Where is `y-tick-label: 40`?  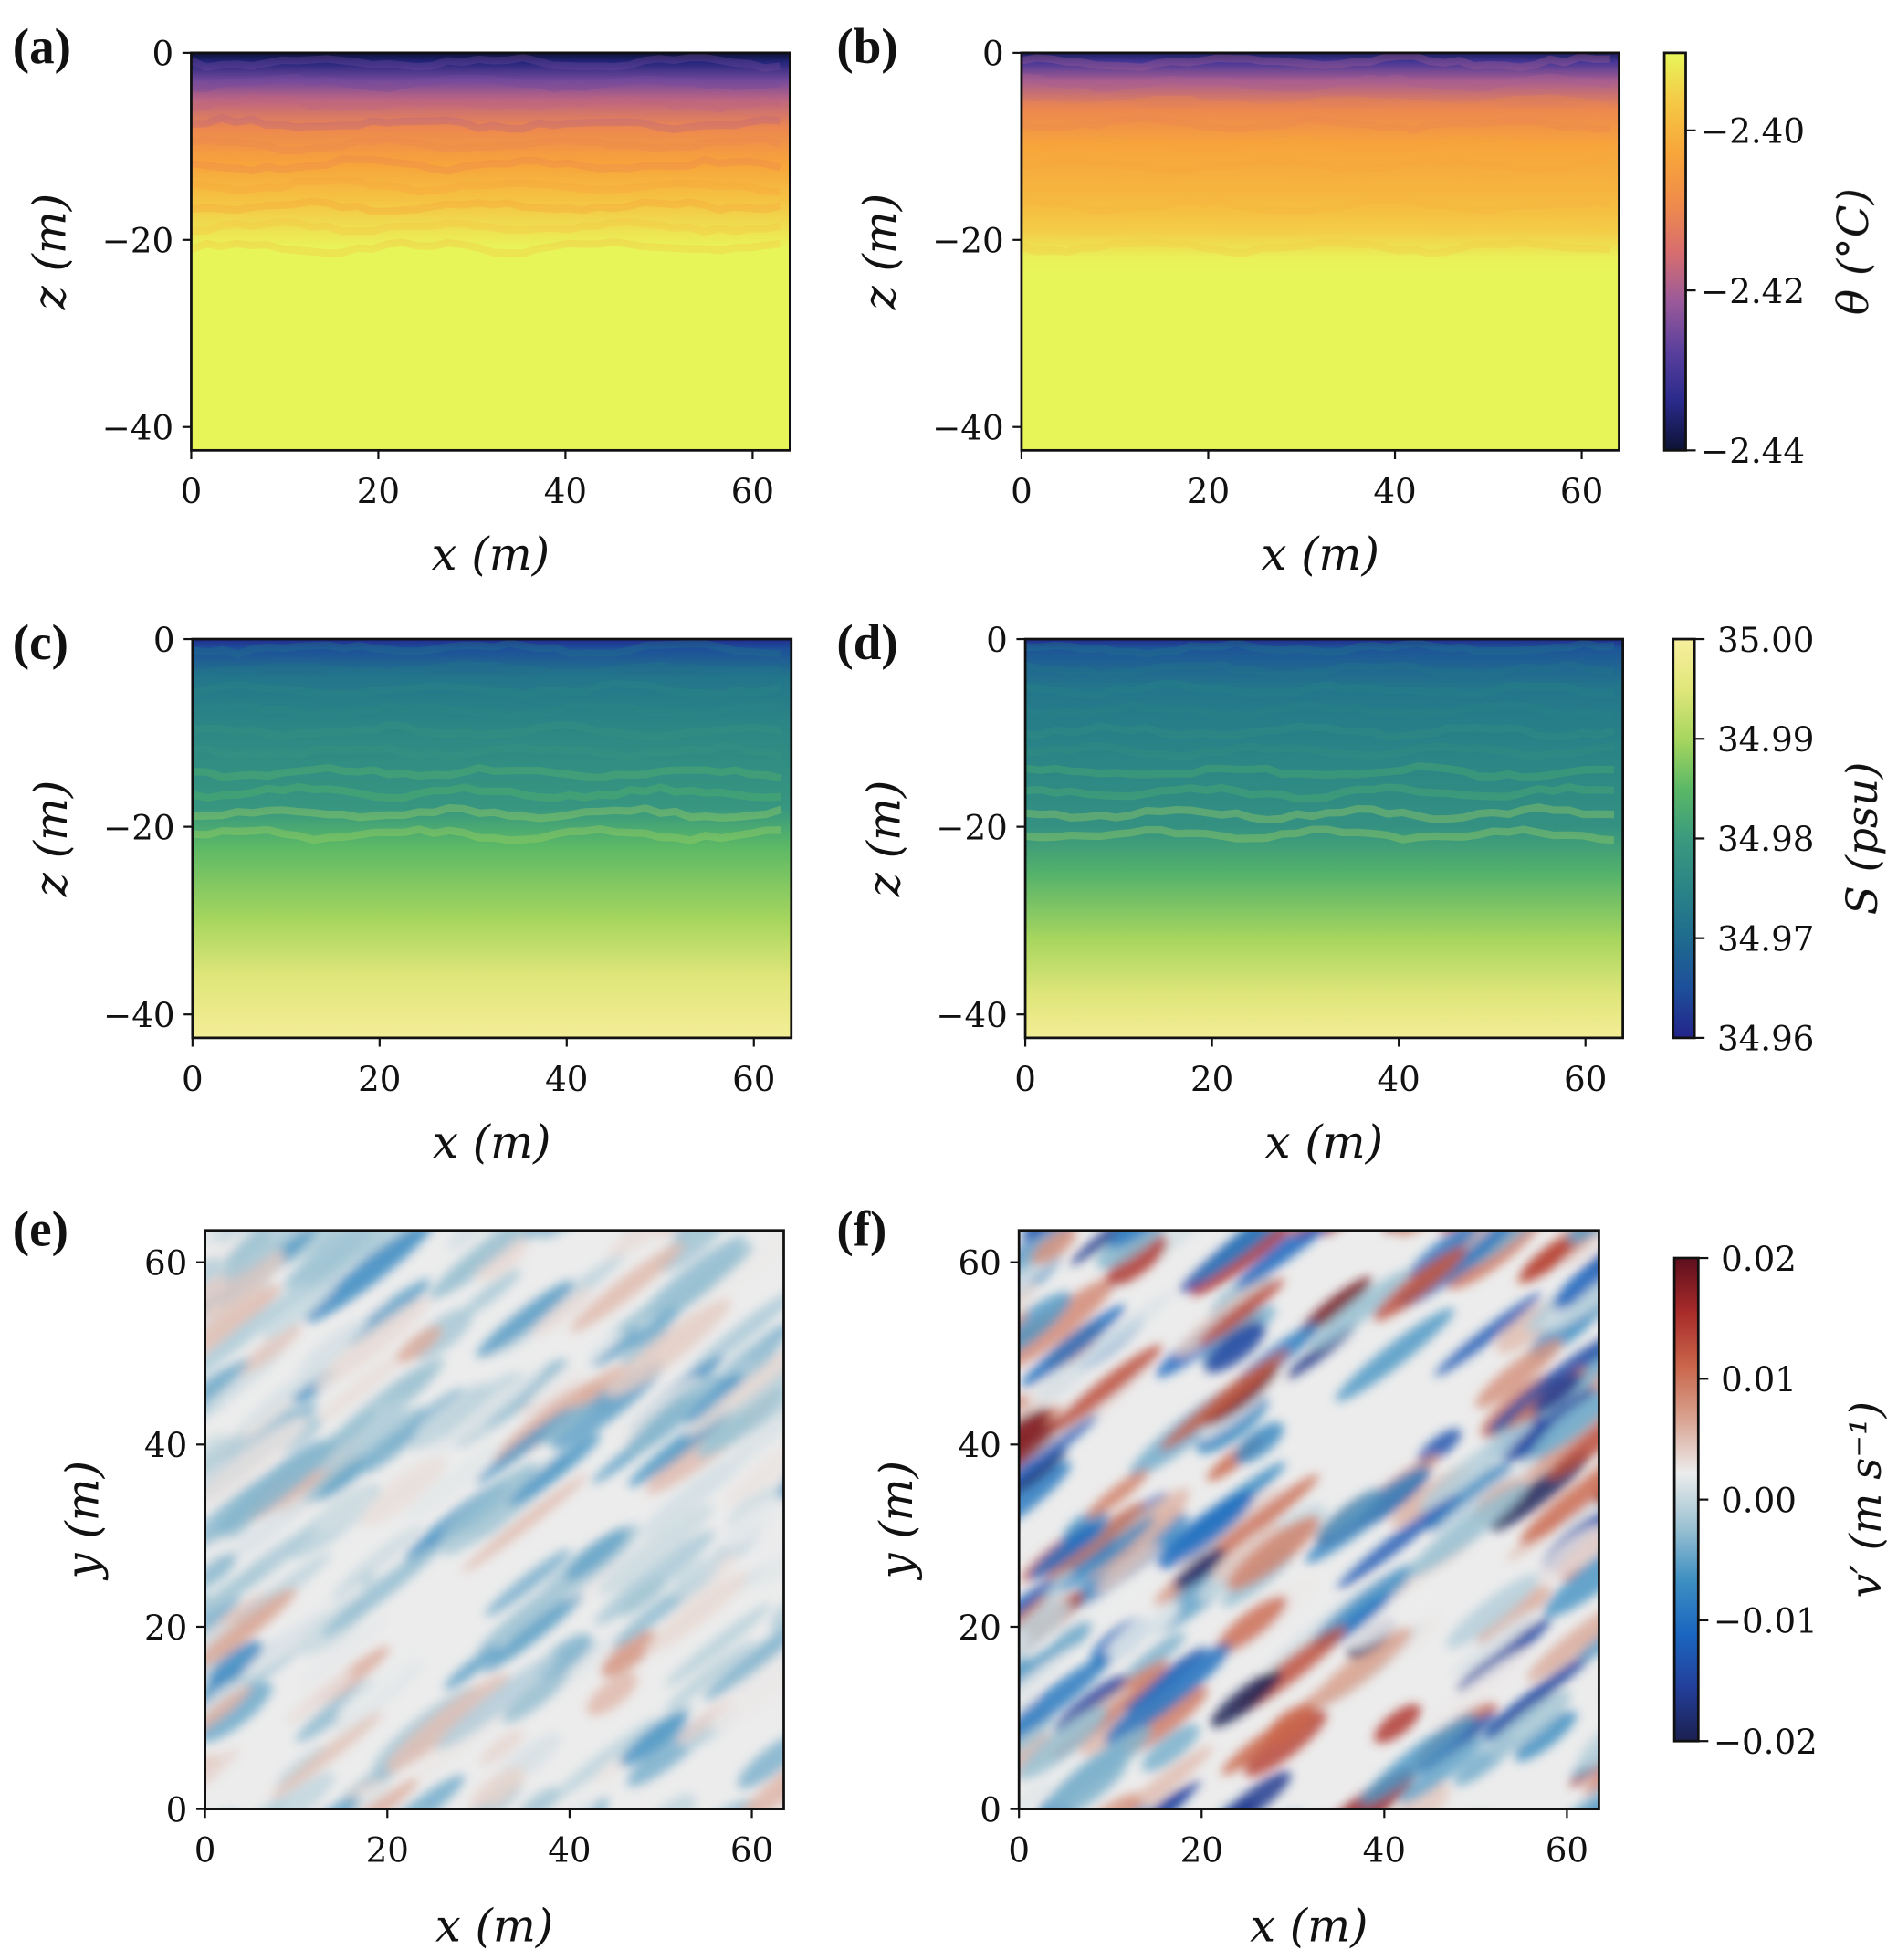 y-tick-label: 40 is located at coordinates (165, 1445).